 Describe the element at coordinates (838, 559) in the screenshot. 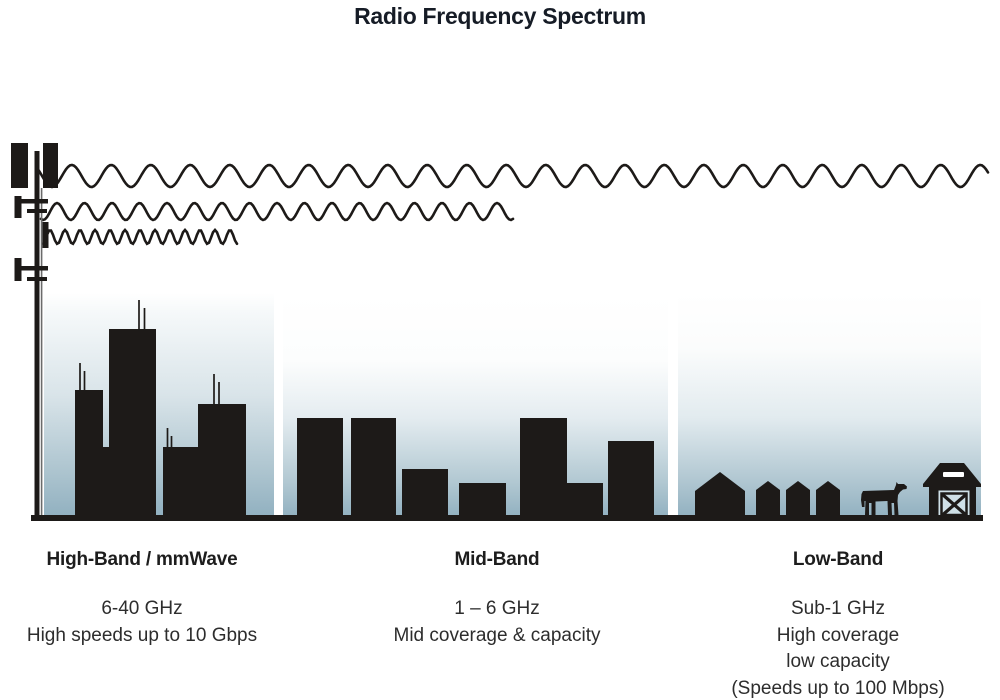

I see `low-band-heading: Low-Band` at that location.